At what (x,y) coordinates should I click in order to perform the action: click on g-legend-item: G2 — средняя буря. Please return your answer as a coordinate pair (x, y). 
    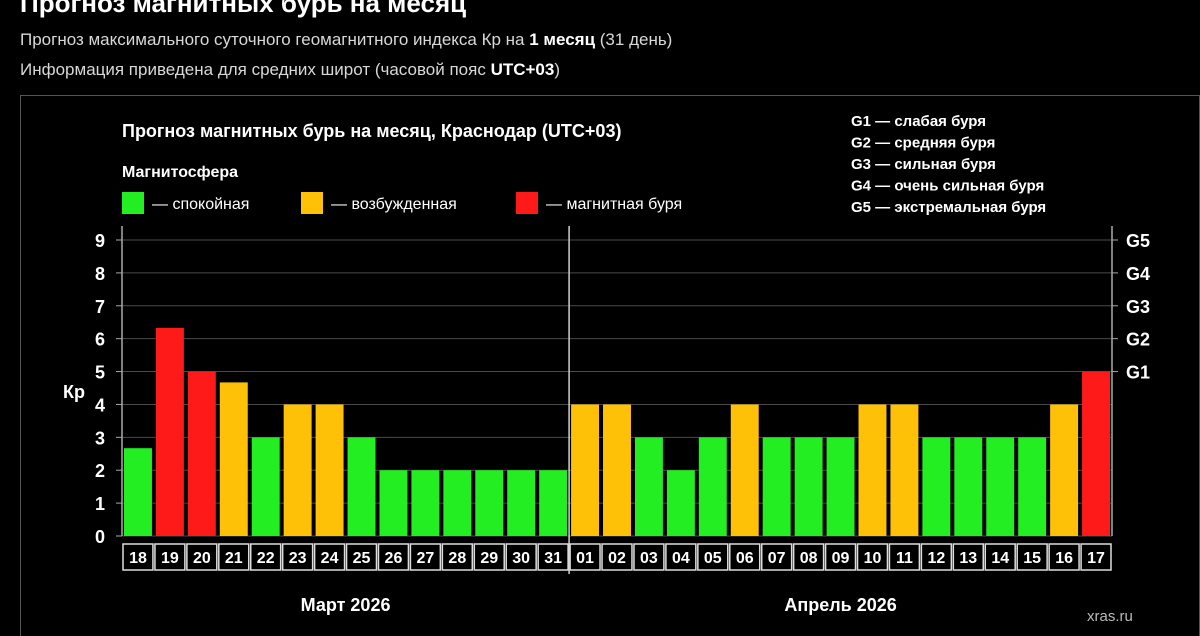
    Looking at the image, I should click on (923, 143).